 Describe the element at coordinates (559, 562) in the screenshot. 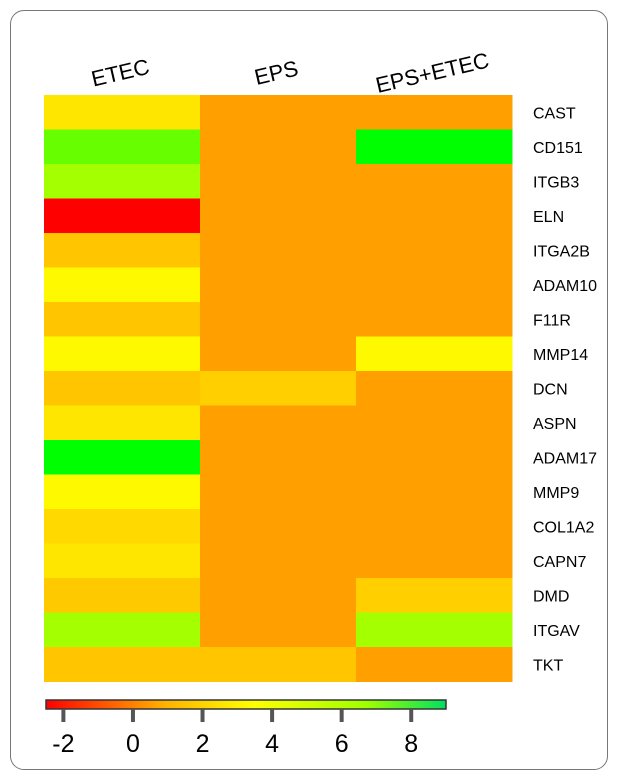

I see `row-label: CAPN7` at that location.